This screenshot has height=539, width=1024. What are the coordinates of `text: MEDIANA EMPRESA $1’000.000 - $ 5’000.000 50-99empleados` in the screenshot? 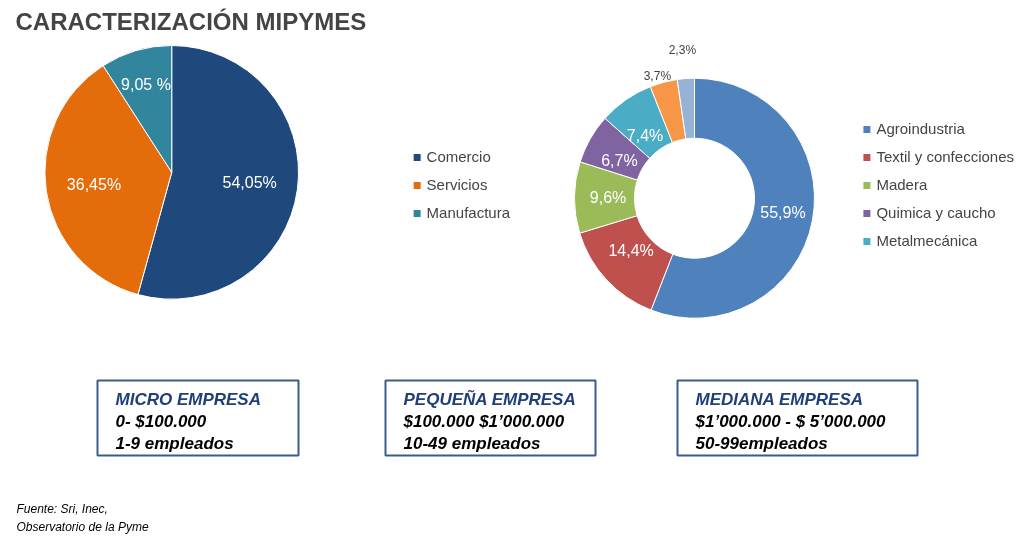 It's located at (790, 421).